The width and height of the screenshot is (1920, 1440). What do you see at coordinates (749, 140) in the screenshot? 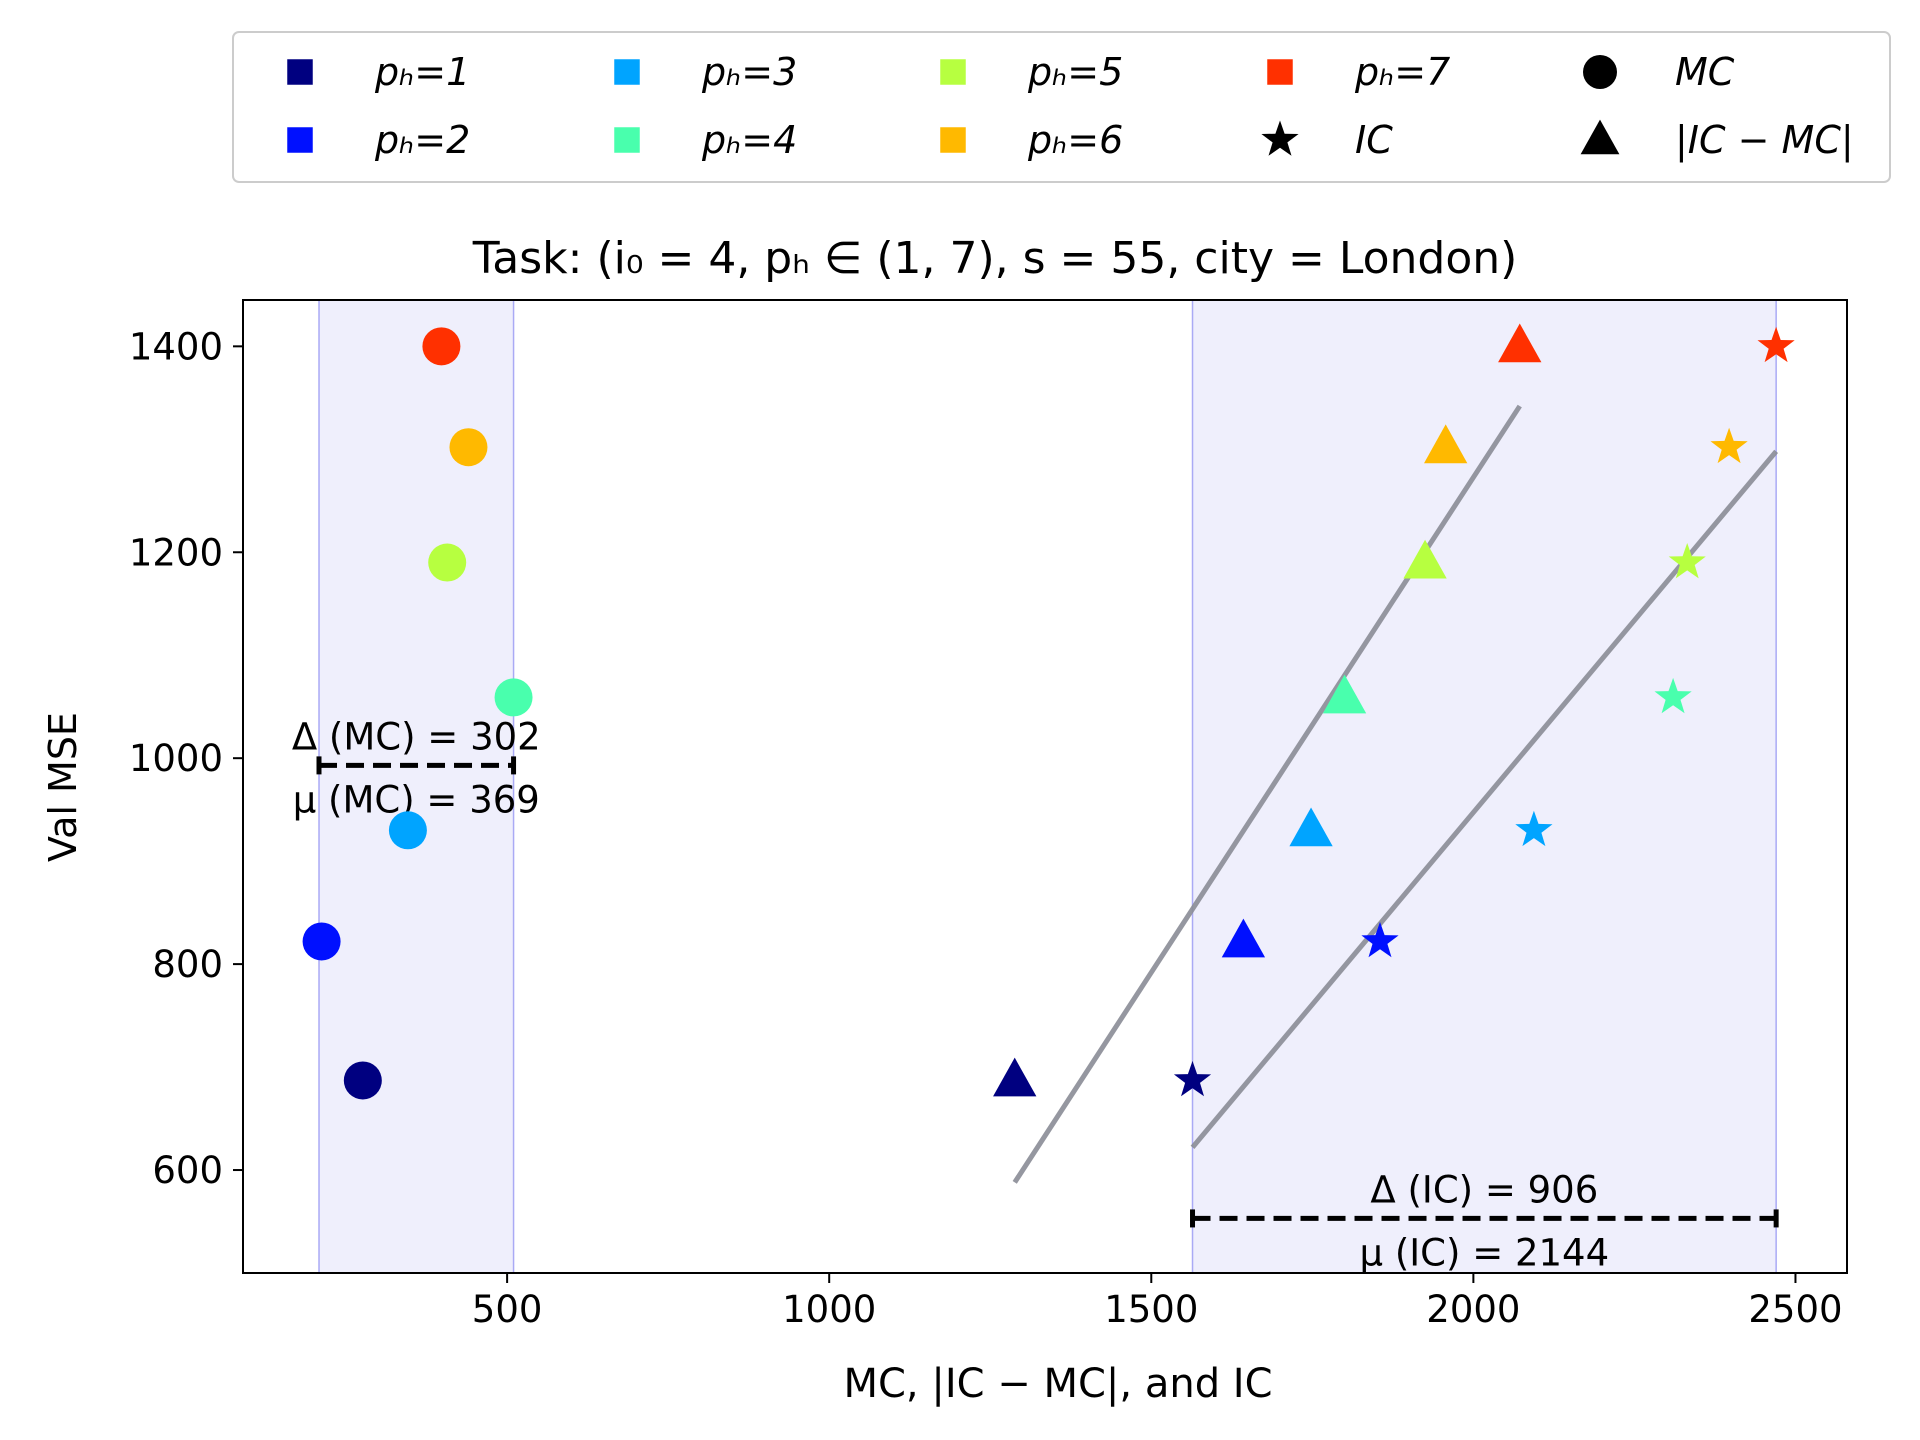
I see `legend-label: pₕ=4` at bounding box center [749, 140].